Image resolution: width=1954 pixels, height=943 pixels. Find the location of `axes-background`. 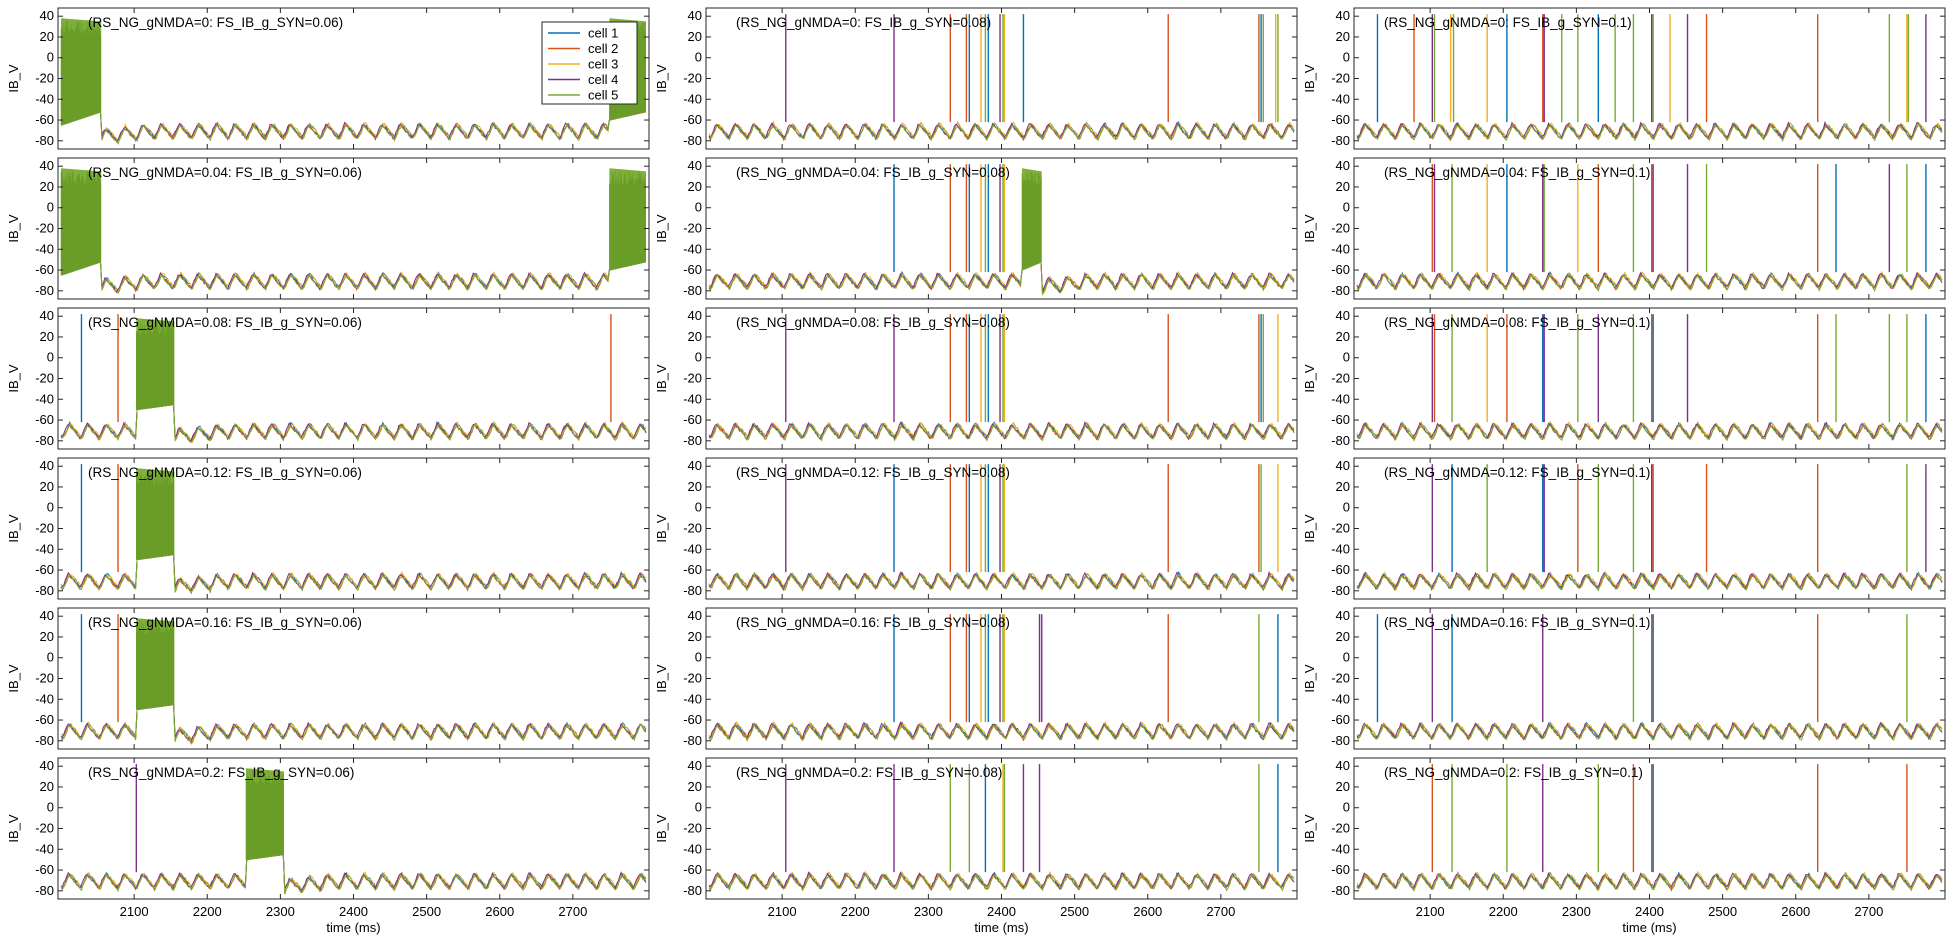

axes-background is located at coordinates (353, 828).